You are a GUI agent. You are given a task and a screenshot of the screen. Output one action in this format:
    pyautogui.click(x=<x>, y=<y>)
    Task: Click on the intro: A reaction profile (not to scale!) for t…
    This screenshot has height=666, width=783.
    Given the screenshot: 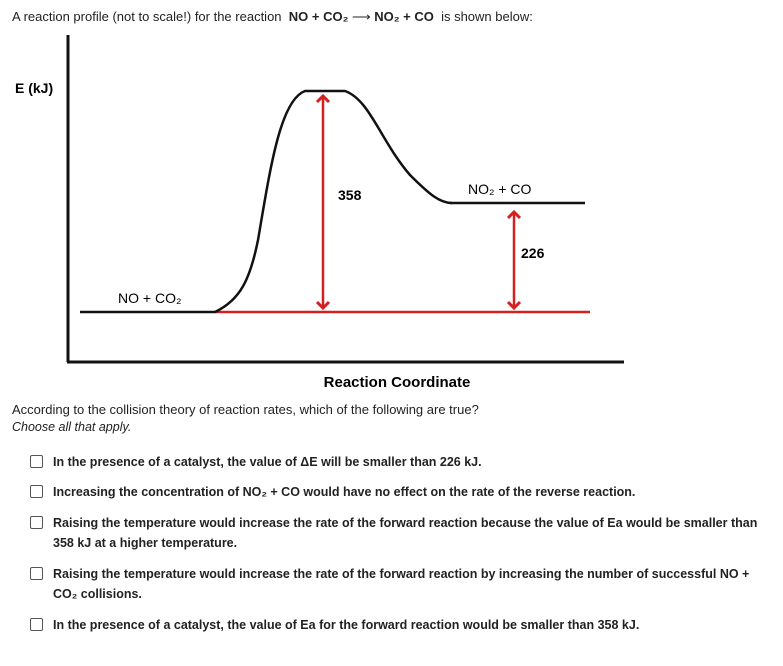 What is the action you would take?
    pyautogui.click(x=272, y=17)
    